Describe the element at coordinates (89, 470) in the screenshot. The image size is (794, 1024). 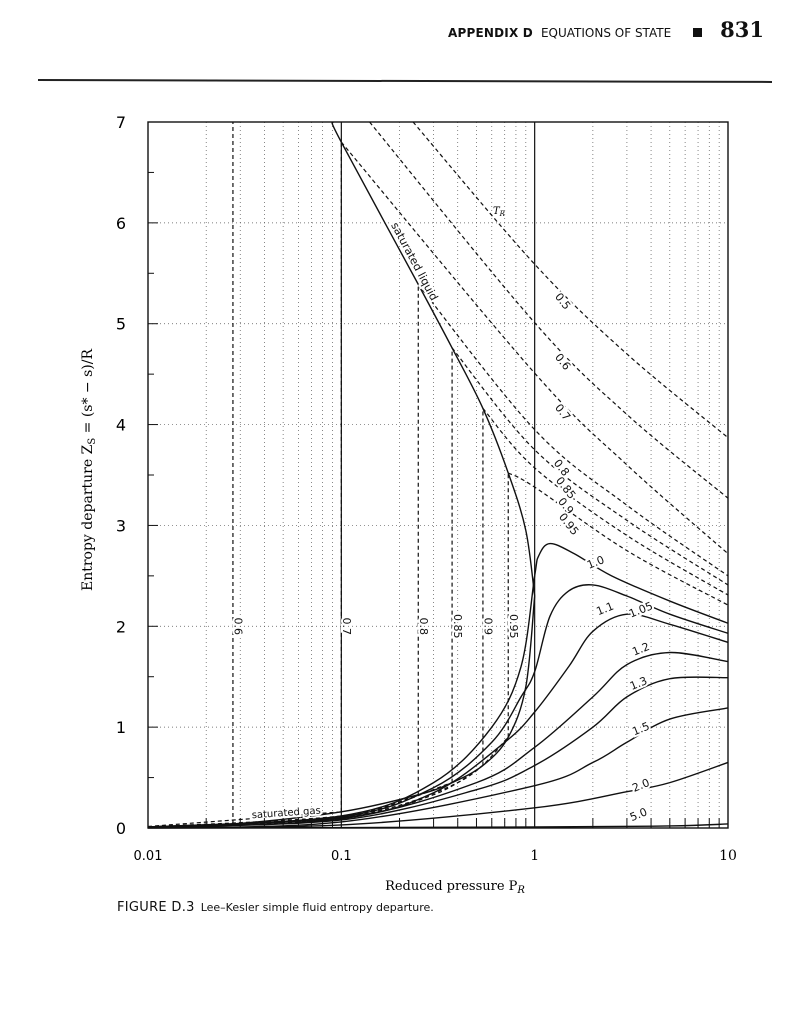
I see `y-axis-label: Entropy departure ZS = (s* − s)/R` at that location.